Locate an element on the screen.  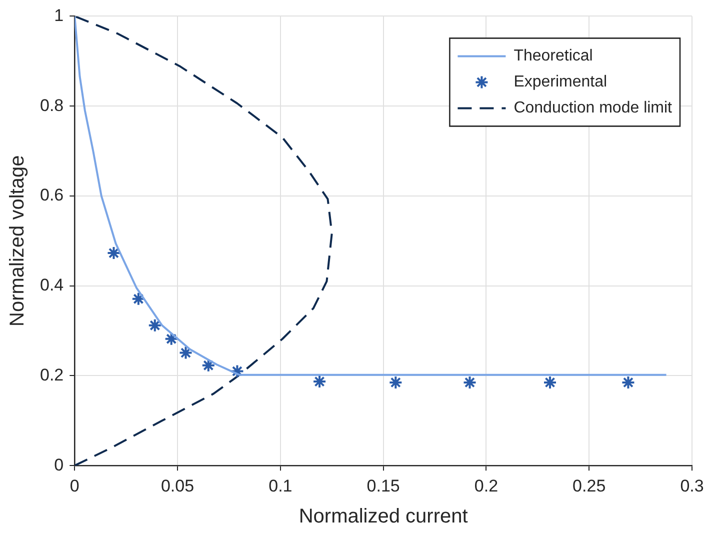
x-tick-label: 0.3 is located at coordinates (692, 486).